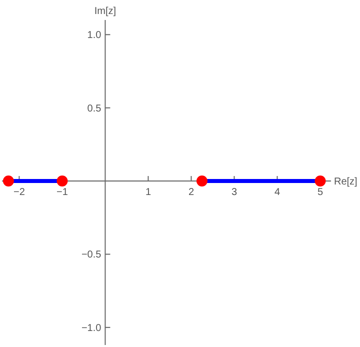 This screenshot has width=360, height=347. Describe the element at coordinates (91, 255) in the screenshot. I see `y-tick-label: −0.5` at that location.